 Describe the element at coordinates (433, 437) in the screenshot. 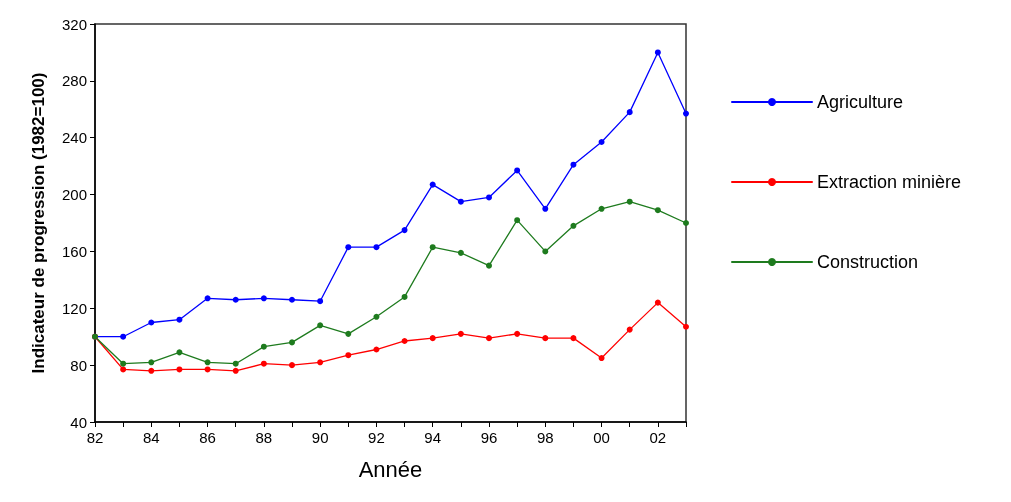

I see `x-tick-label: 94` at that location.